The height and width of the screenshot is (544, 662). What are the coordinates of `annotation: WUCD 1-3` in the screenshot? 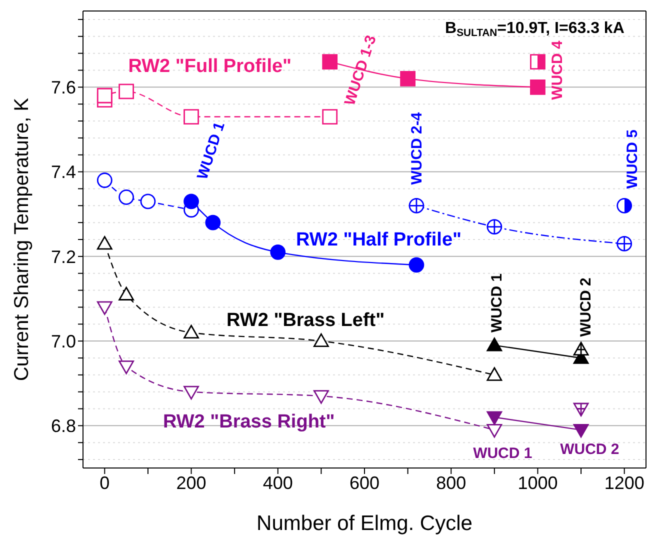 It's located at (360, 70).